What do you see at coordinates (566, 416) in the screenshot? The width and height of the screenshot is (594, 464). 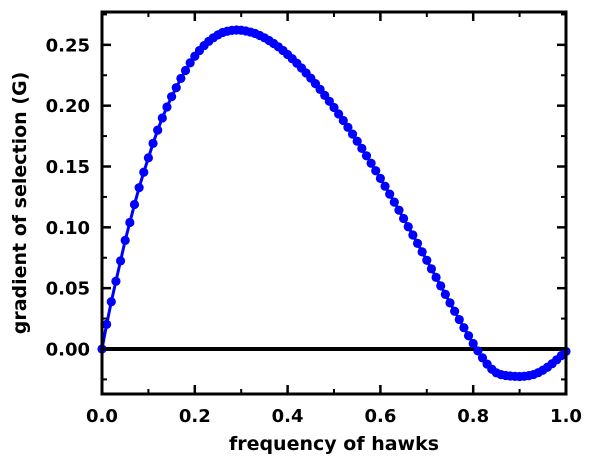 I see `x-tick-label: 1.0` at bounding box center [566, 416].